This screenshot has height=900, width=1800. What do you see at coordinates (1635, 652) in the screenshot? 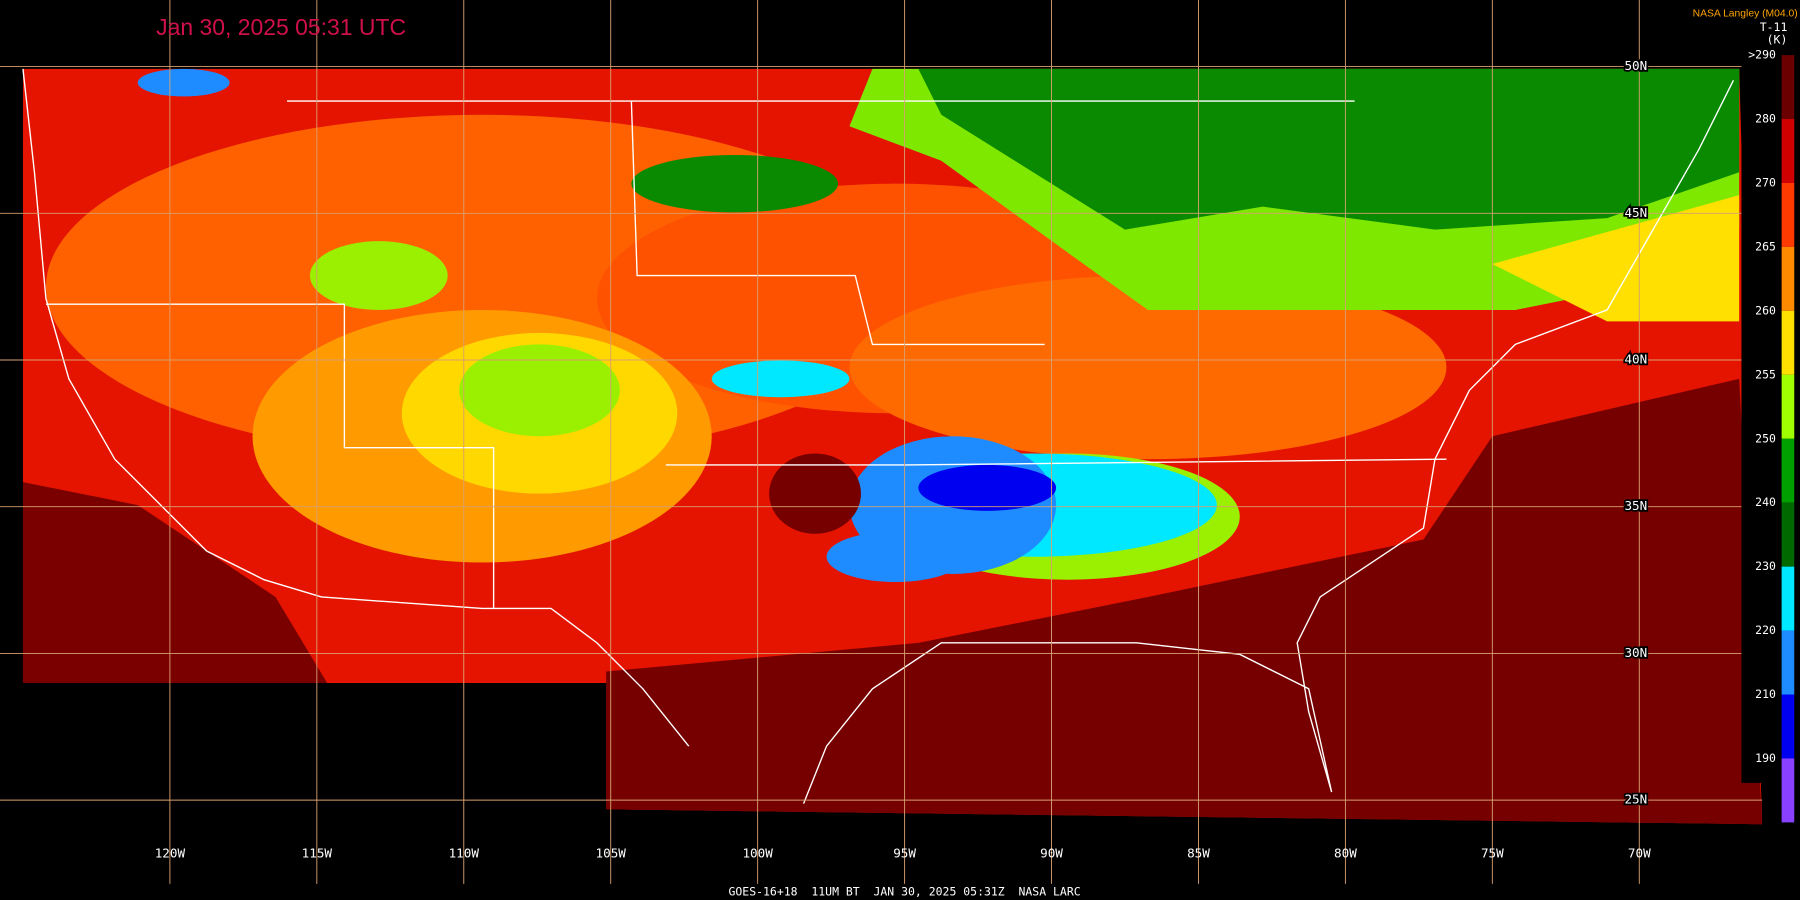
I see `latitude-label: 30N` at bounding box center [1635, 652].